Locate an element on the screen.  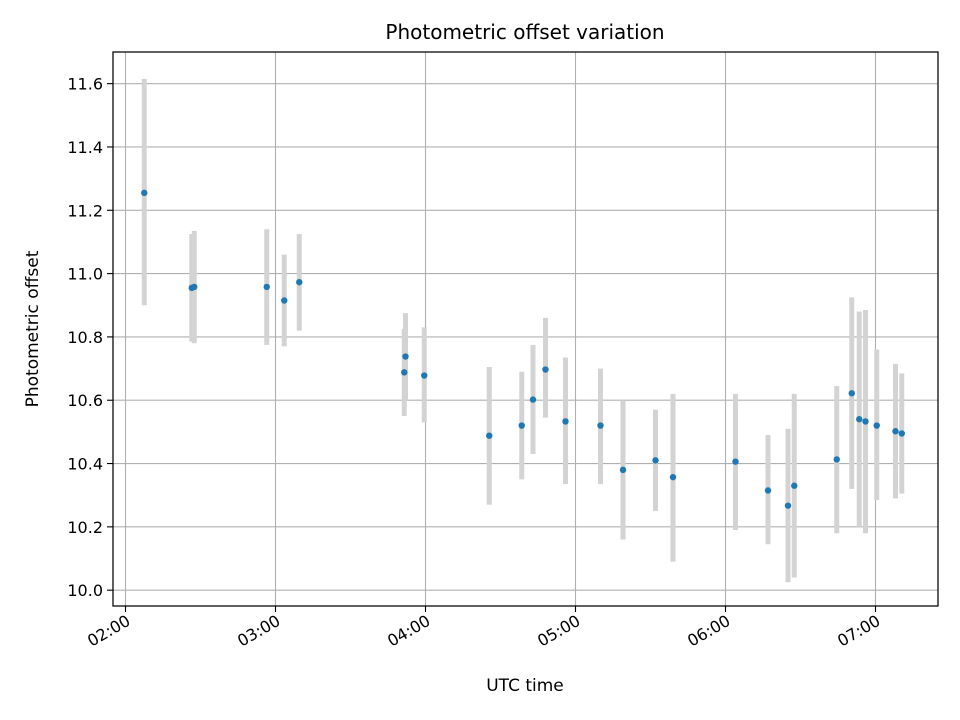
y-axis: 10.0 10.2 10.4 10.6 10.8 11.0 11.2 11.4 11.6 is located at coordinates (90, 337).